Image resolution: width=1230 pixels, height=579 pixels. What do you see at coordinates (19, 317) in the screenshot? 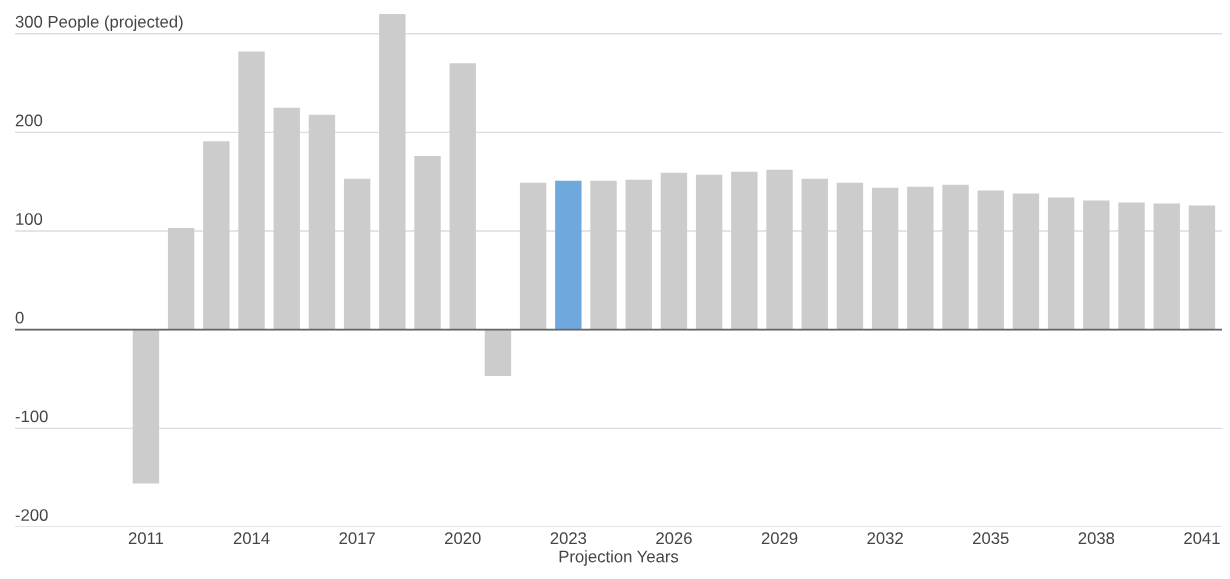
I see `y-tick-label: 0` at bounding box center [19, 317].